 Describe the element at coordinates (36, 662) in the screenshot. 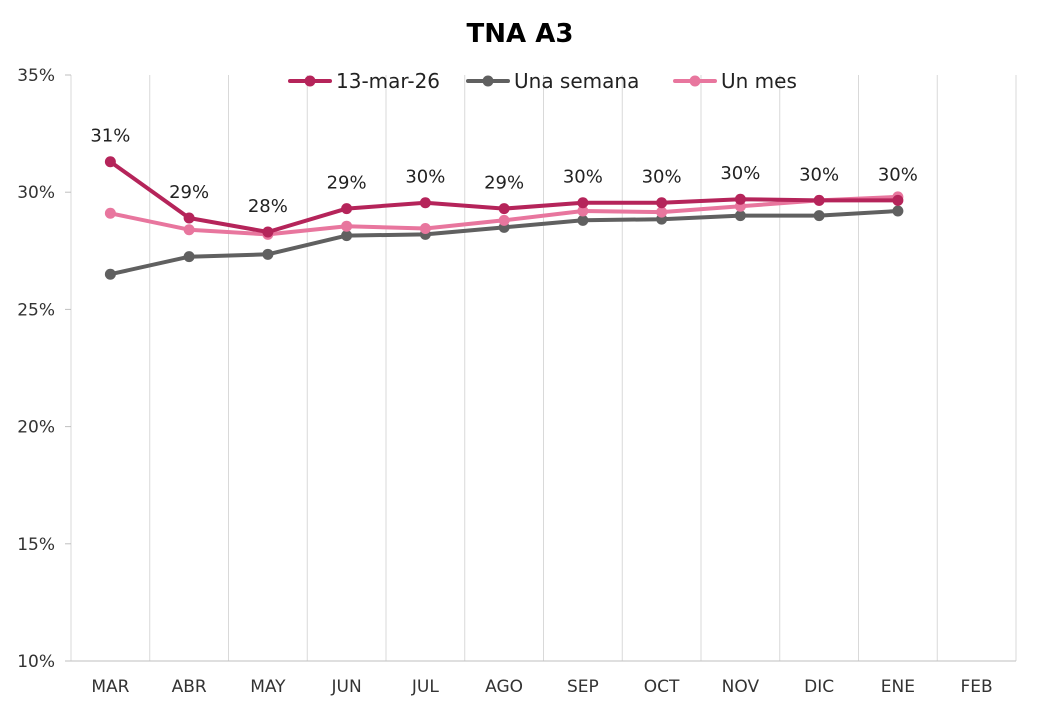

I see `y-tick-label: 10%` at that location.